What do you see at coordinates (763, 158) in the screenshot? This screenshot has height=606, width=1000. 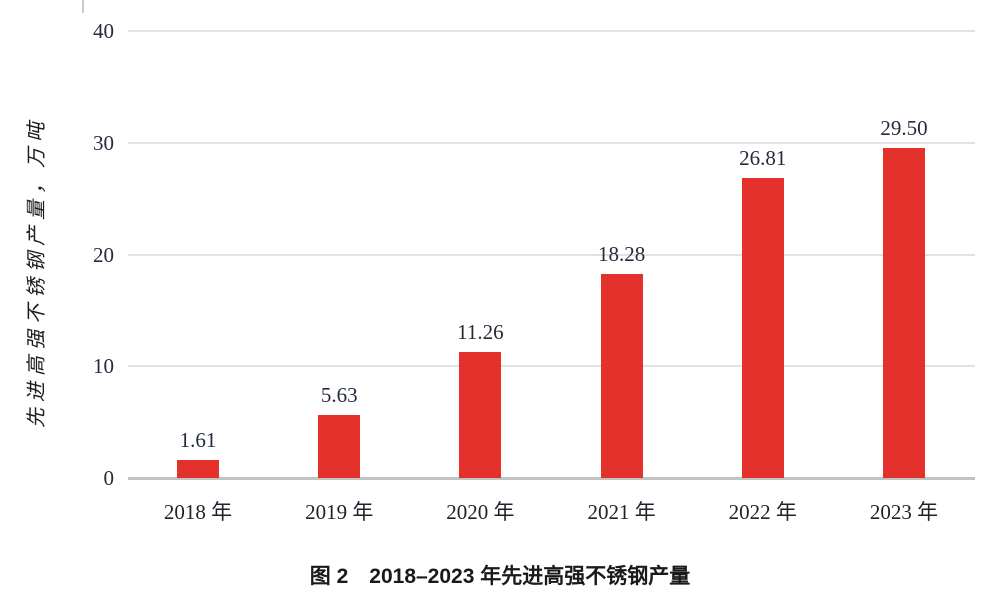 I see `value-label-2022: 26.81` at bounding box center [763, 158].